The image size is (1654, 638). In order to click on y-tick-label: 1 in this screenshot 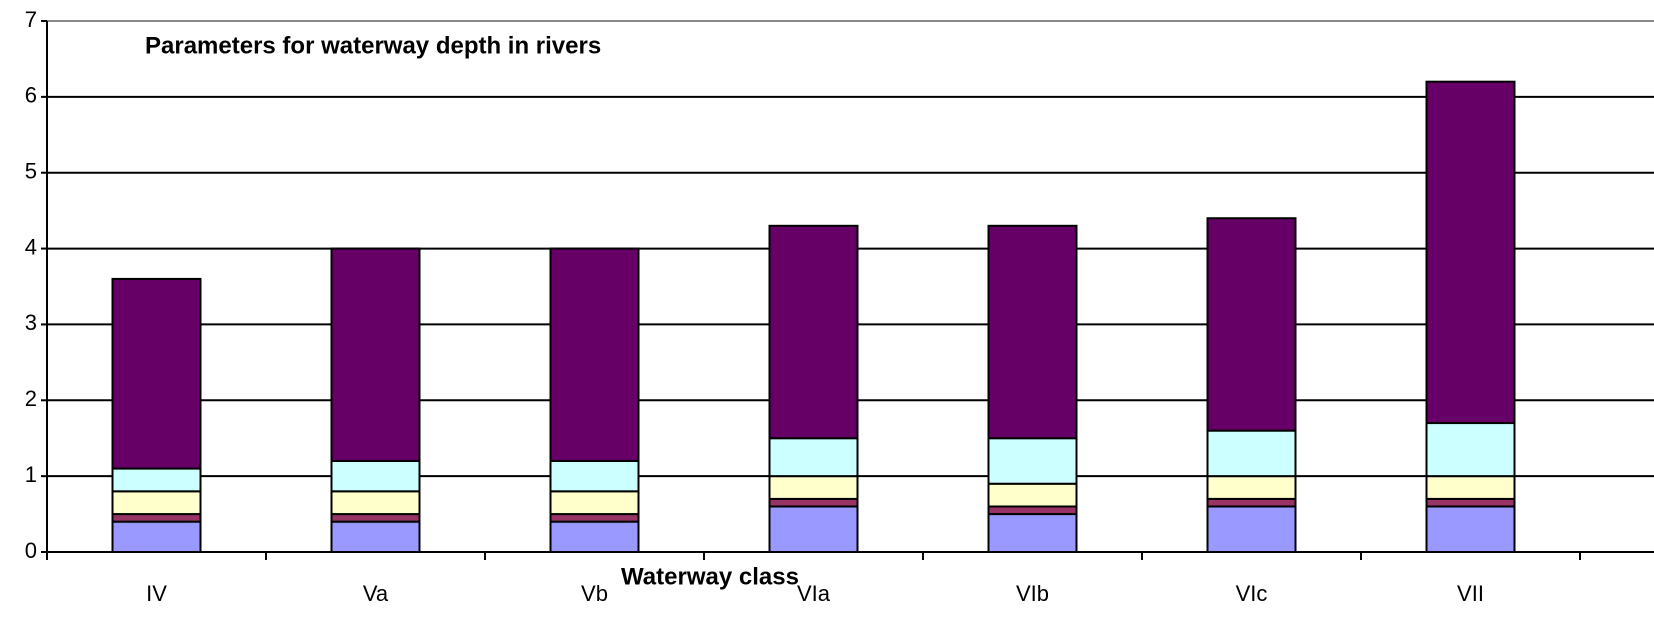, I will do `click(31, 474)`.